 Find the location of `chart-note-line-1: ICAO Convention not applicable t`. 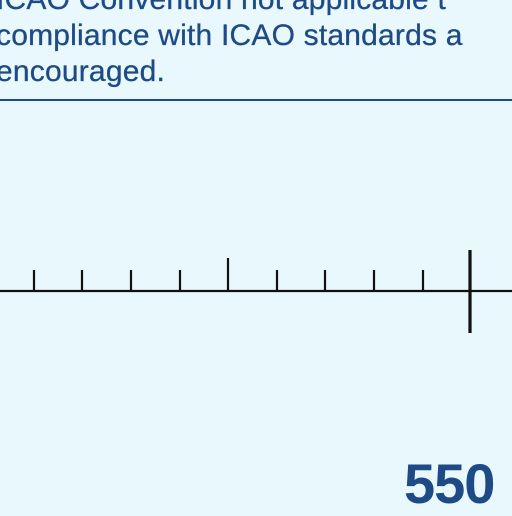

chart-note-line-1: ICAO Convention not applicable t is located at coordinates (256, 9).